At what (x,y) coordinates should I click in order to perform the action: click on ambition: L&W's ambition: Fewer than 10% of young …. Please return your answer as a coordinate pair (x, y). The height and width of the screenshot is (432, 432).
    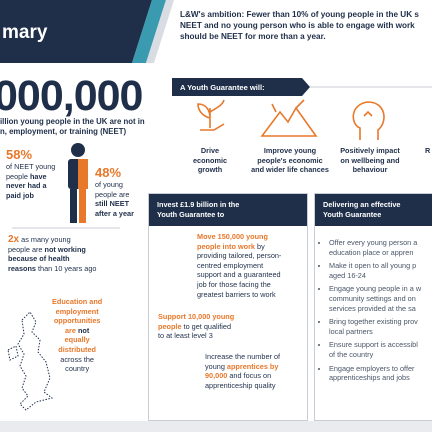
    Looking at the image, I should click on (299, 25).